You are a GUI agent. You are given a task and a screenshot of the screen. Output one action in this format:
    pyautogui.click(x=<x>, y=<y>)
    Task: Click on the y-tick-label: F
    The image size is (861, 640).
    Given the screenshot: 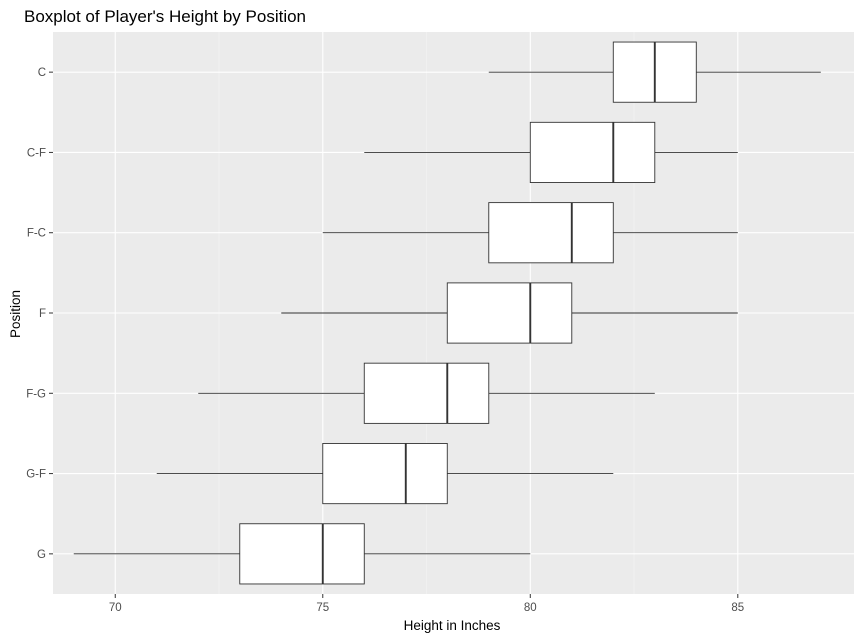 What is the action you would take?
    pyautogui.click(x=42, y=314)
    